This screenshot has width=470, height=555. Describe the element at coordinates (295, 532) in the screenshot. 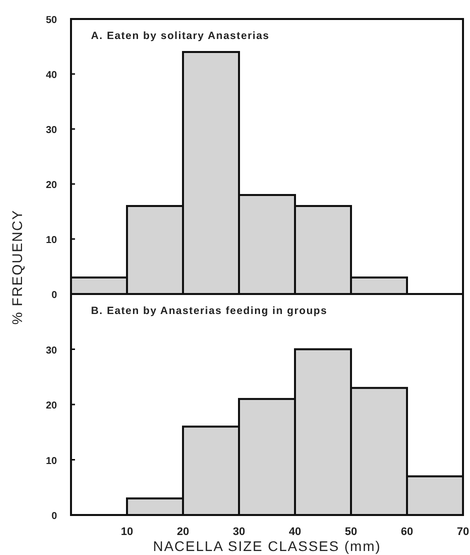

I see `x-tick-label: 40` at that location.